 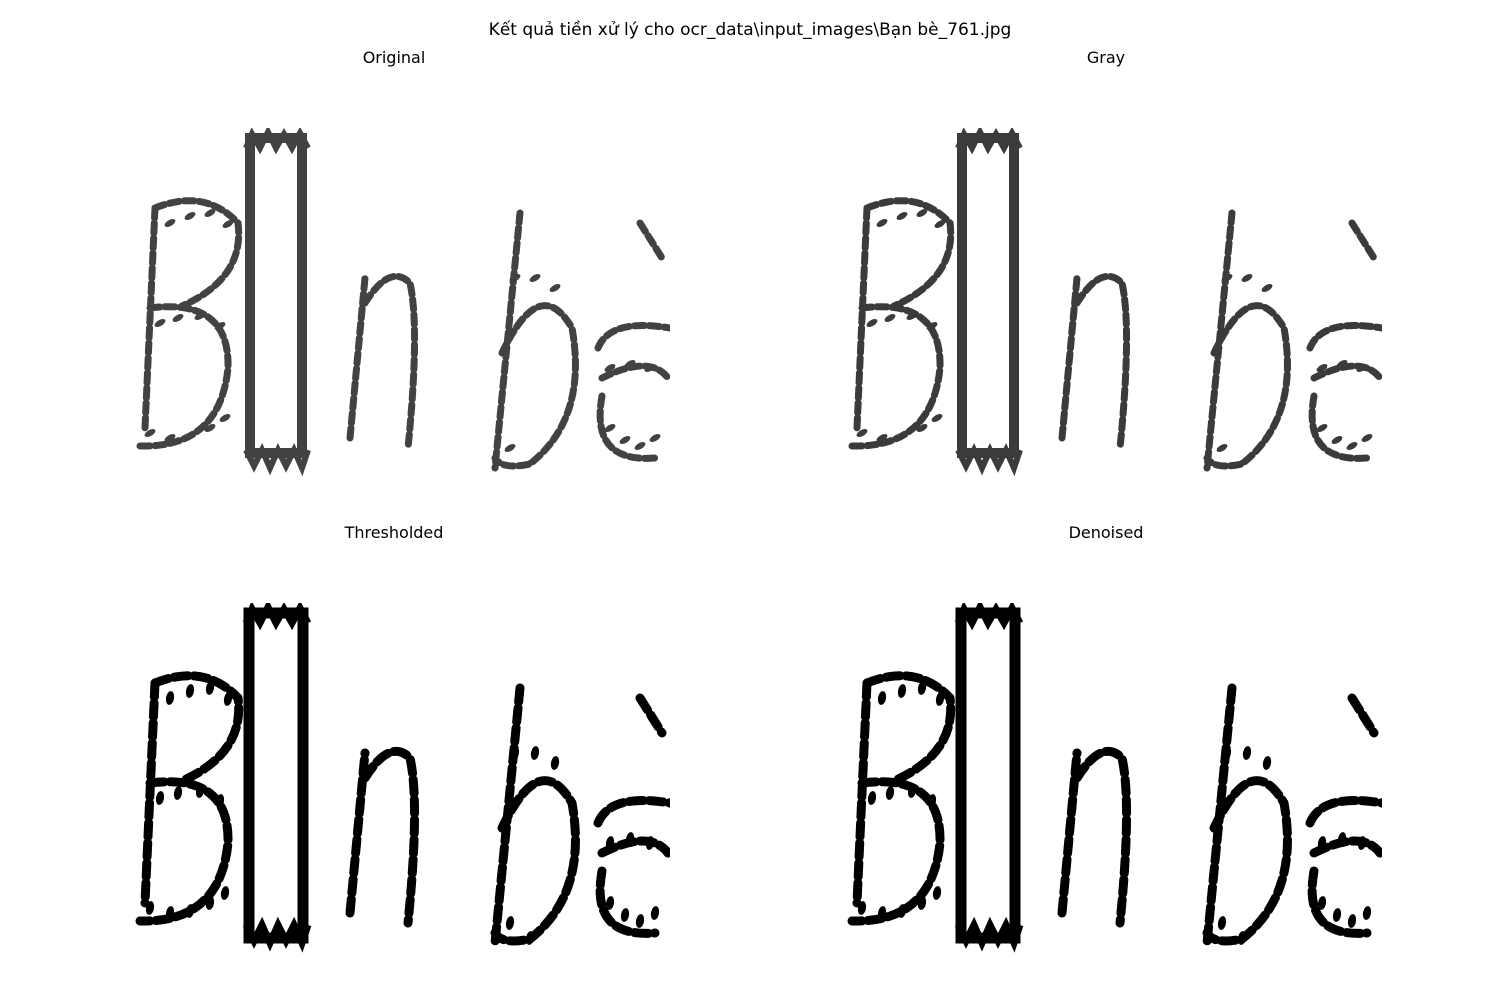 What do you see at coordinates (1106, 532) in the screenshot?
I see `panel-denoised-title: Denoised` at bounding box center [1106, 532].